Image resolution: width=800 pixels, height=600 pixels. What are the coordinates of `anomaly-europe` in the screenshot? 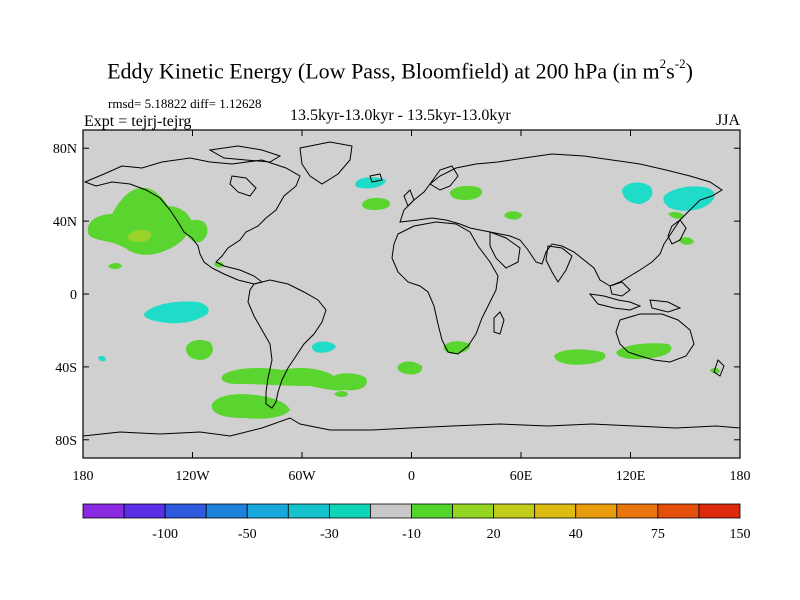 It's located at (466, 192).